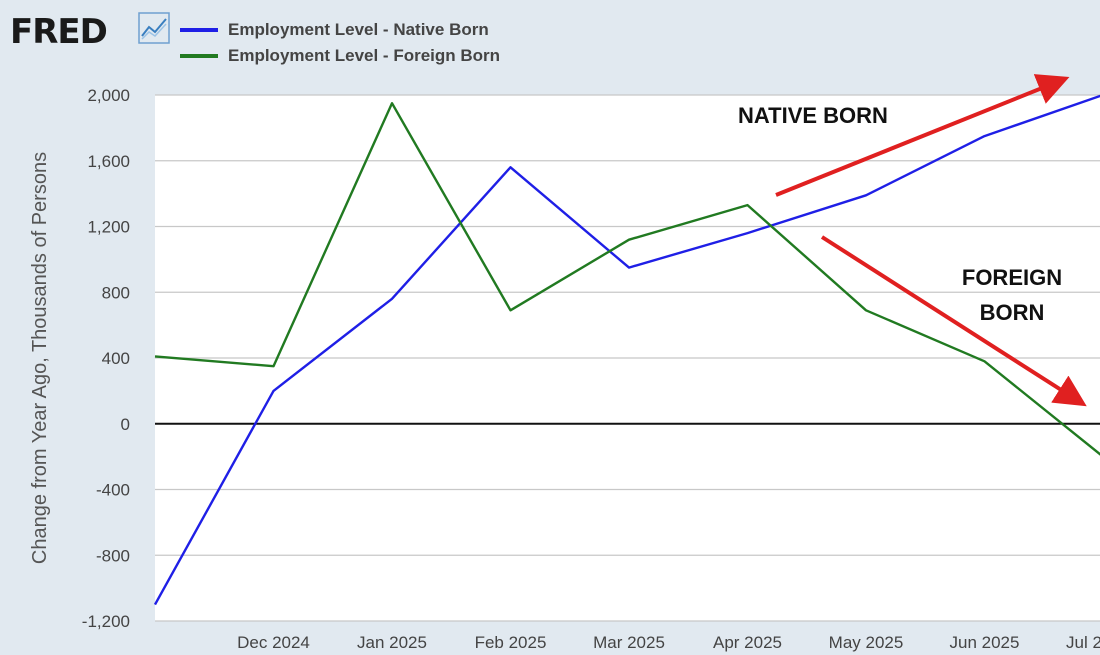  I want to click on legend-label-native-born: Employment Level - Native Born, so click(358, 29).